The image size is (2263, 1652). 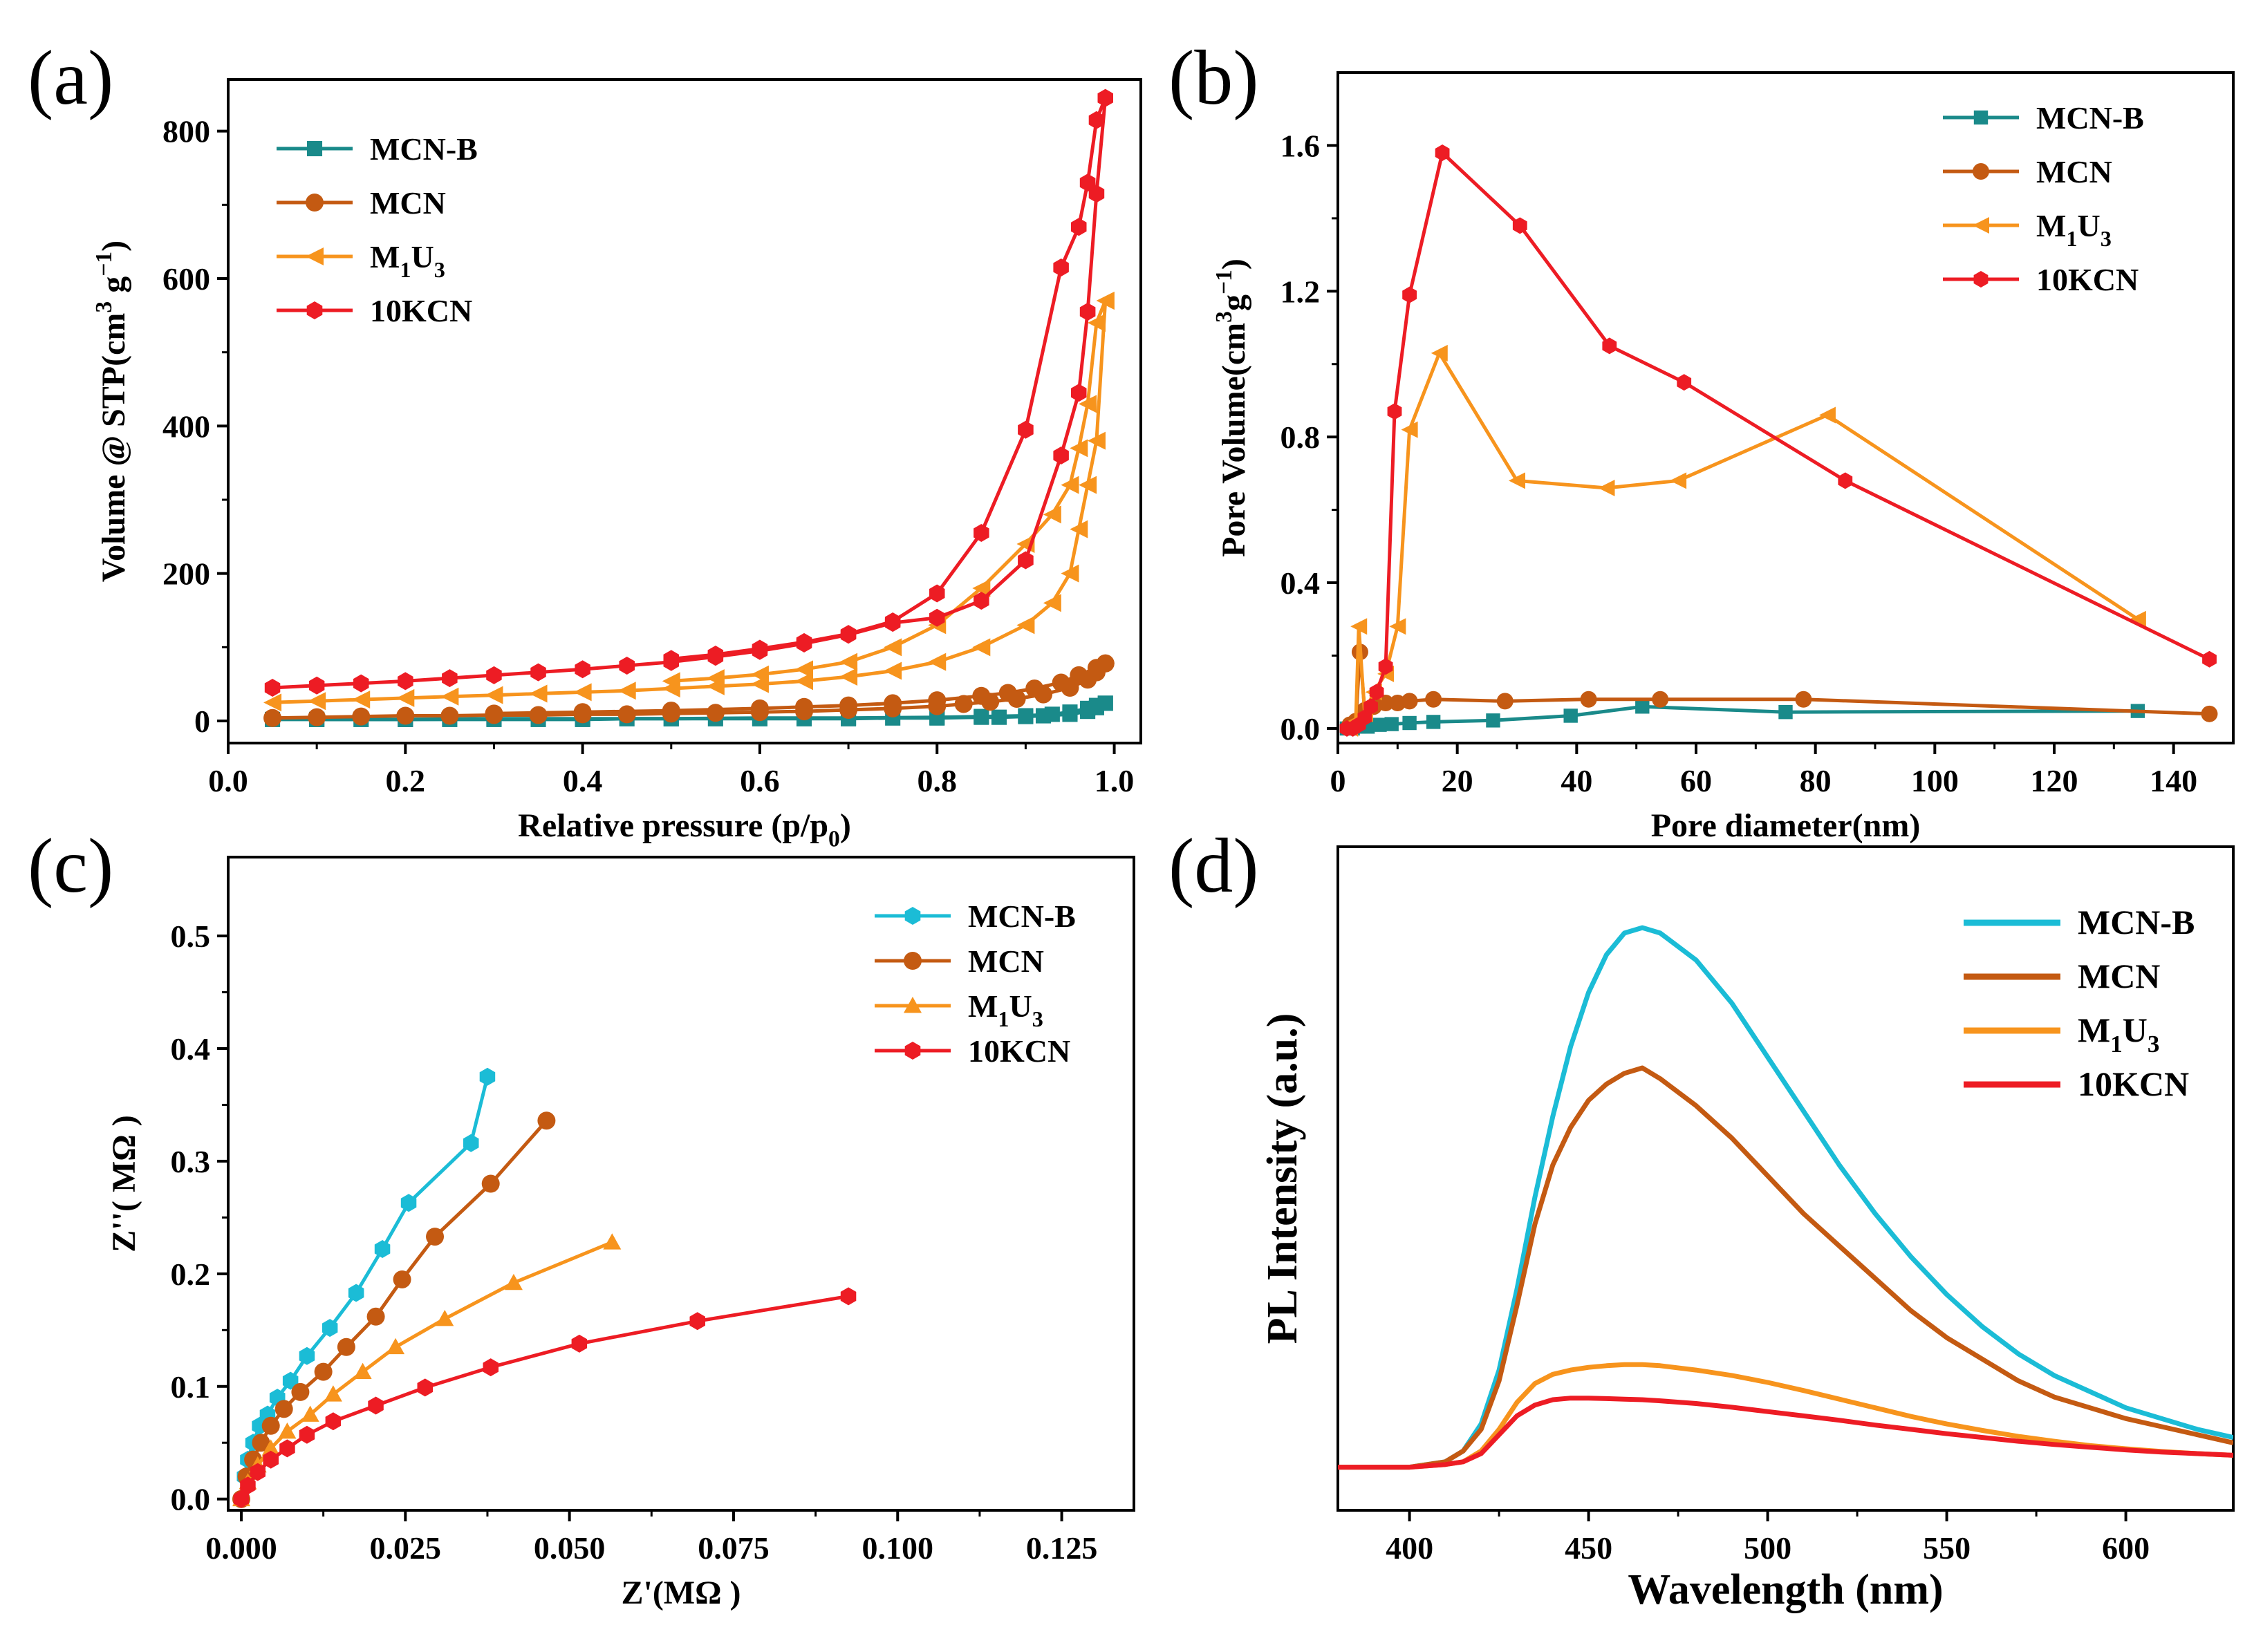 What do you see at coordinates (1786, 826) in the screenshot?
I see `x-axis-label: Pore diameter(nm)` at bounding box center [1786, 826].